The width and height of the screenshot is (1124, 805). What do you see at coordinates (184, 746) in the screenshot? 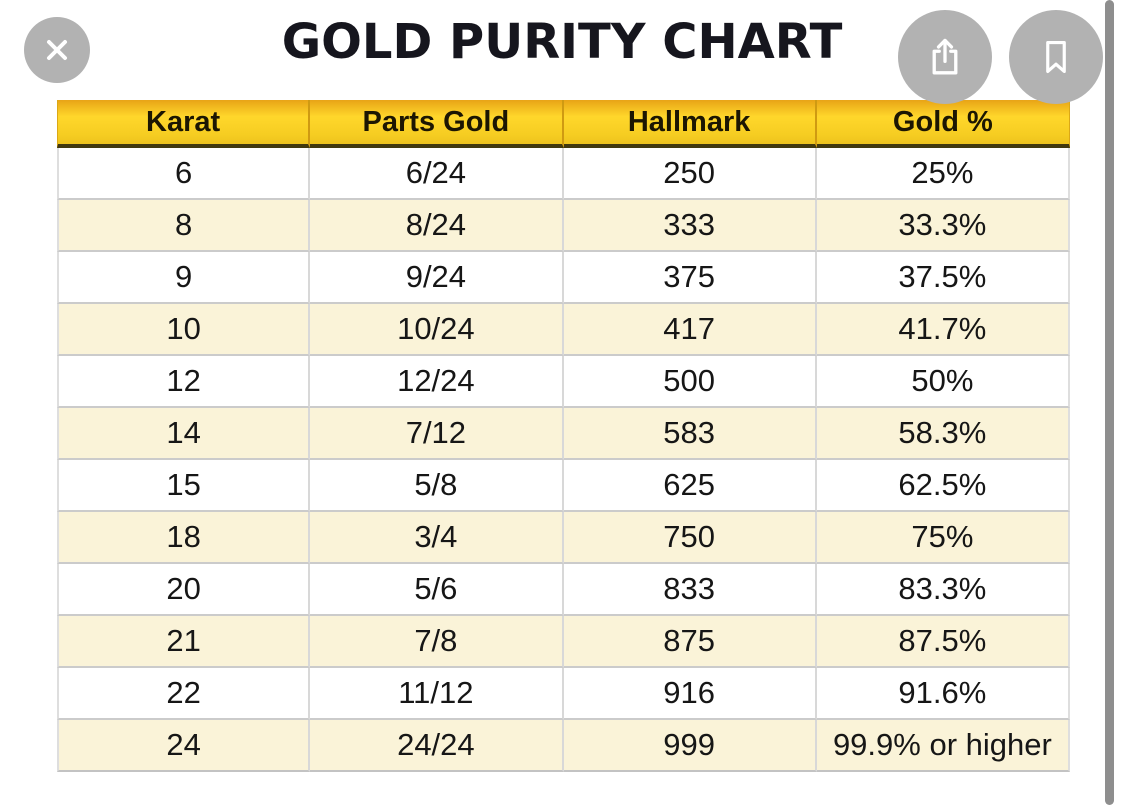
I see `table-cell: 24` at bounding box center [184, 746].